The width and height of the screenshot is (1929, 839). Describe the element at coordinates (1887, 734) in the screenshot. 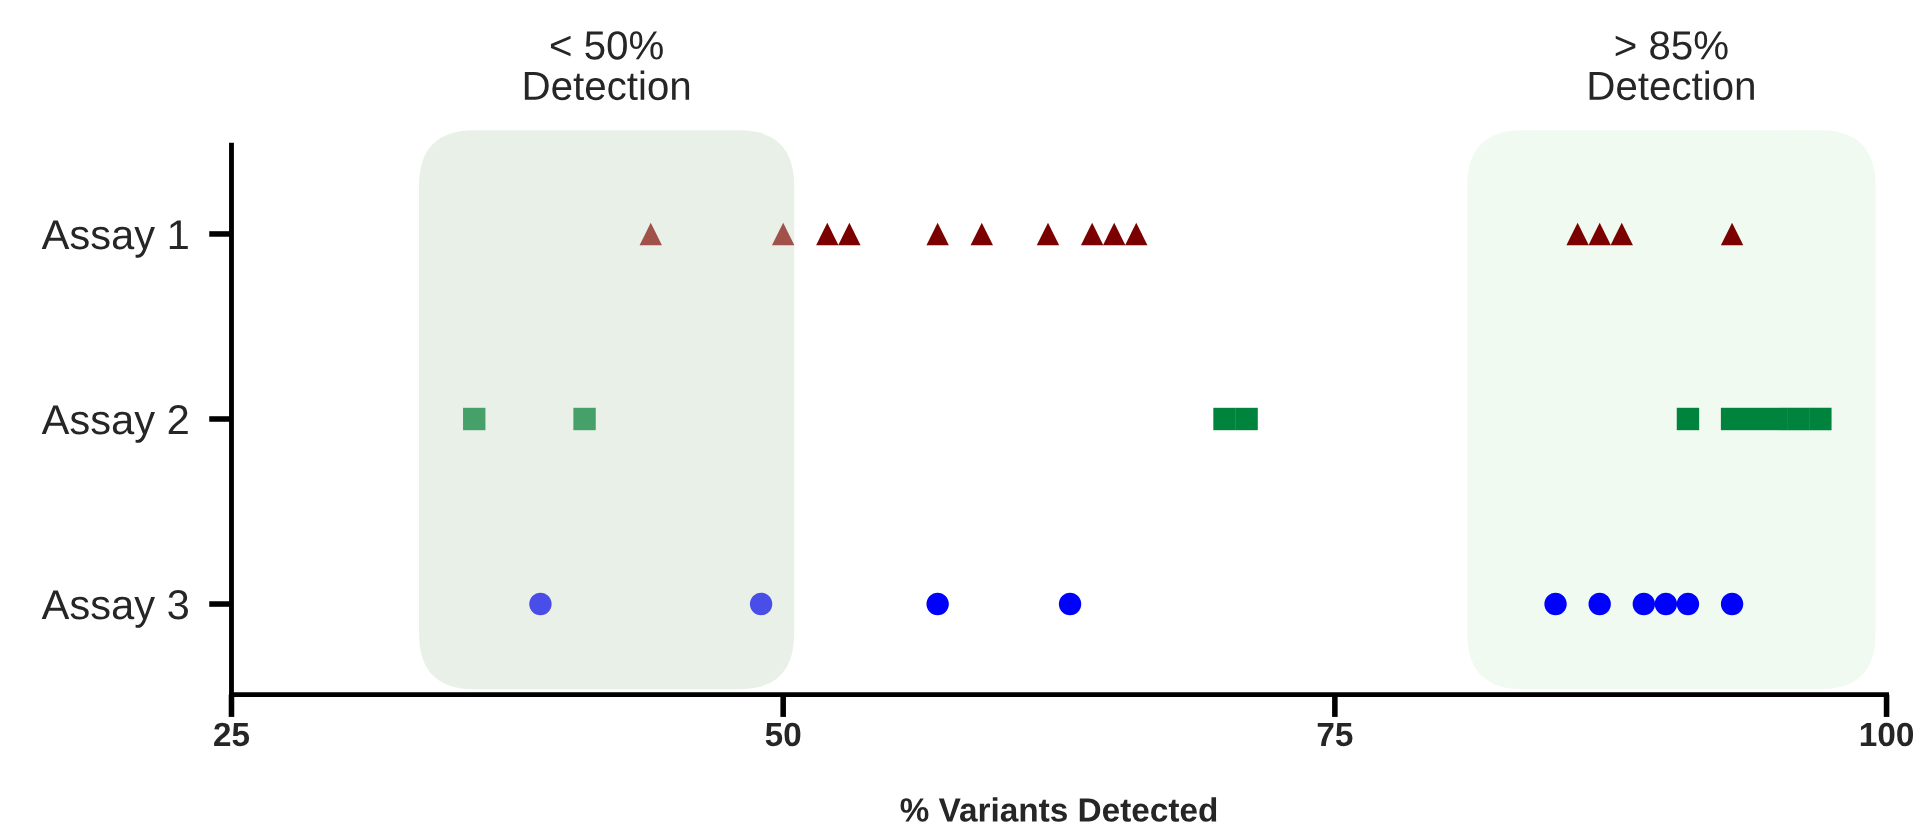

I see `x-tick-label: 100` at that location.